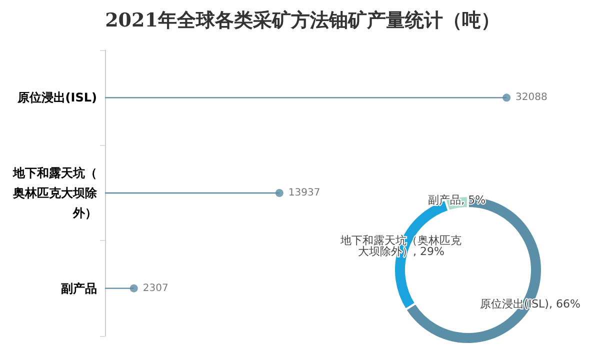 The image size is (605, 364). I want to click on y-tick-label: 地下和露天坑（奥林匹克大坝除外）, so click(55, 193).